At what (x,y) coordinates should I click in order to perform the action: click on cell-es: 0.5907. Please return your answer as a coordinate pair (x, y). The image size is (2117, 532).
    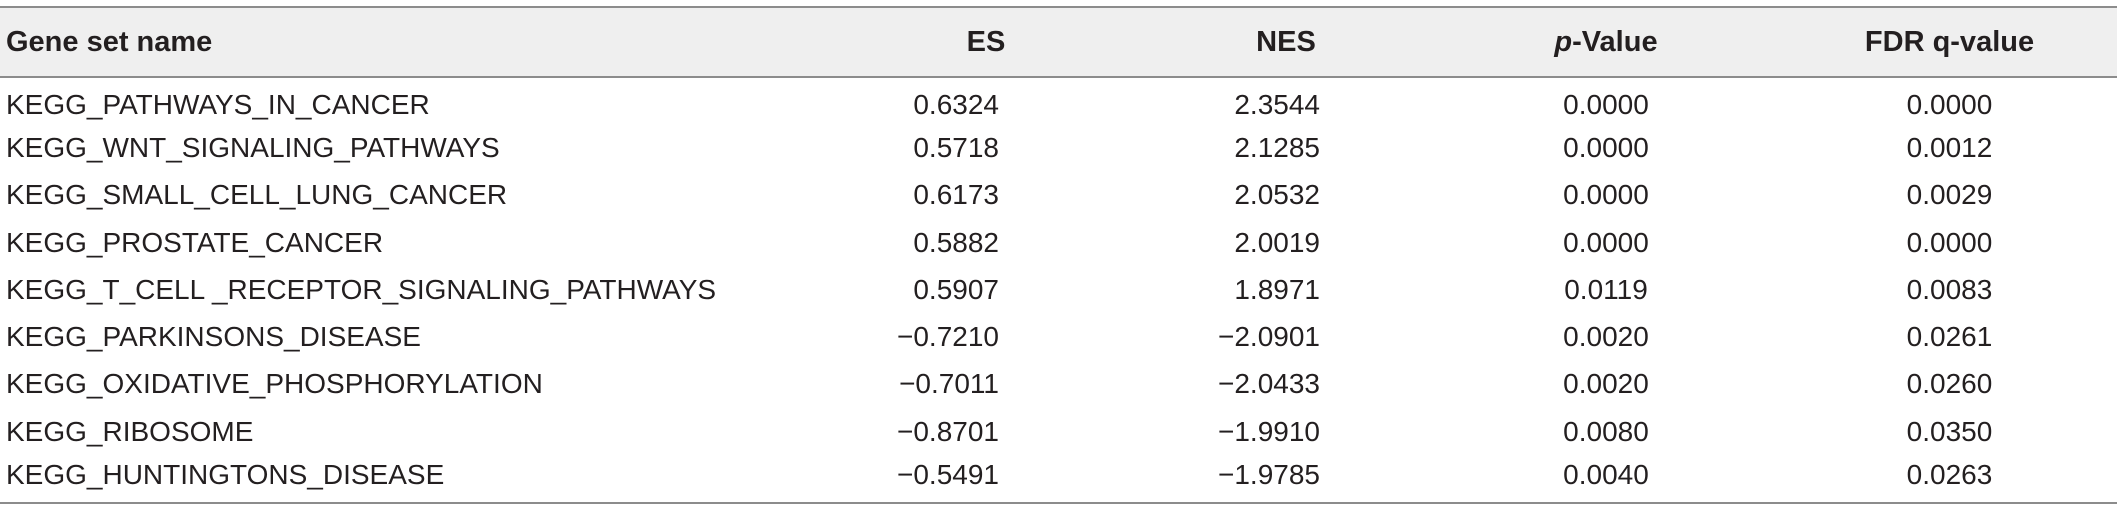
    Looking at the image, I should click on (956, 289).